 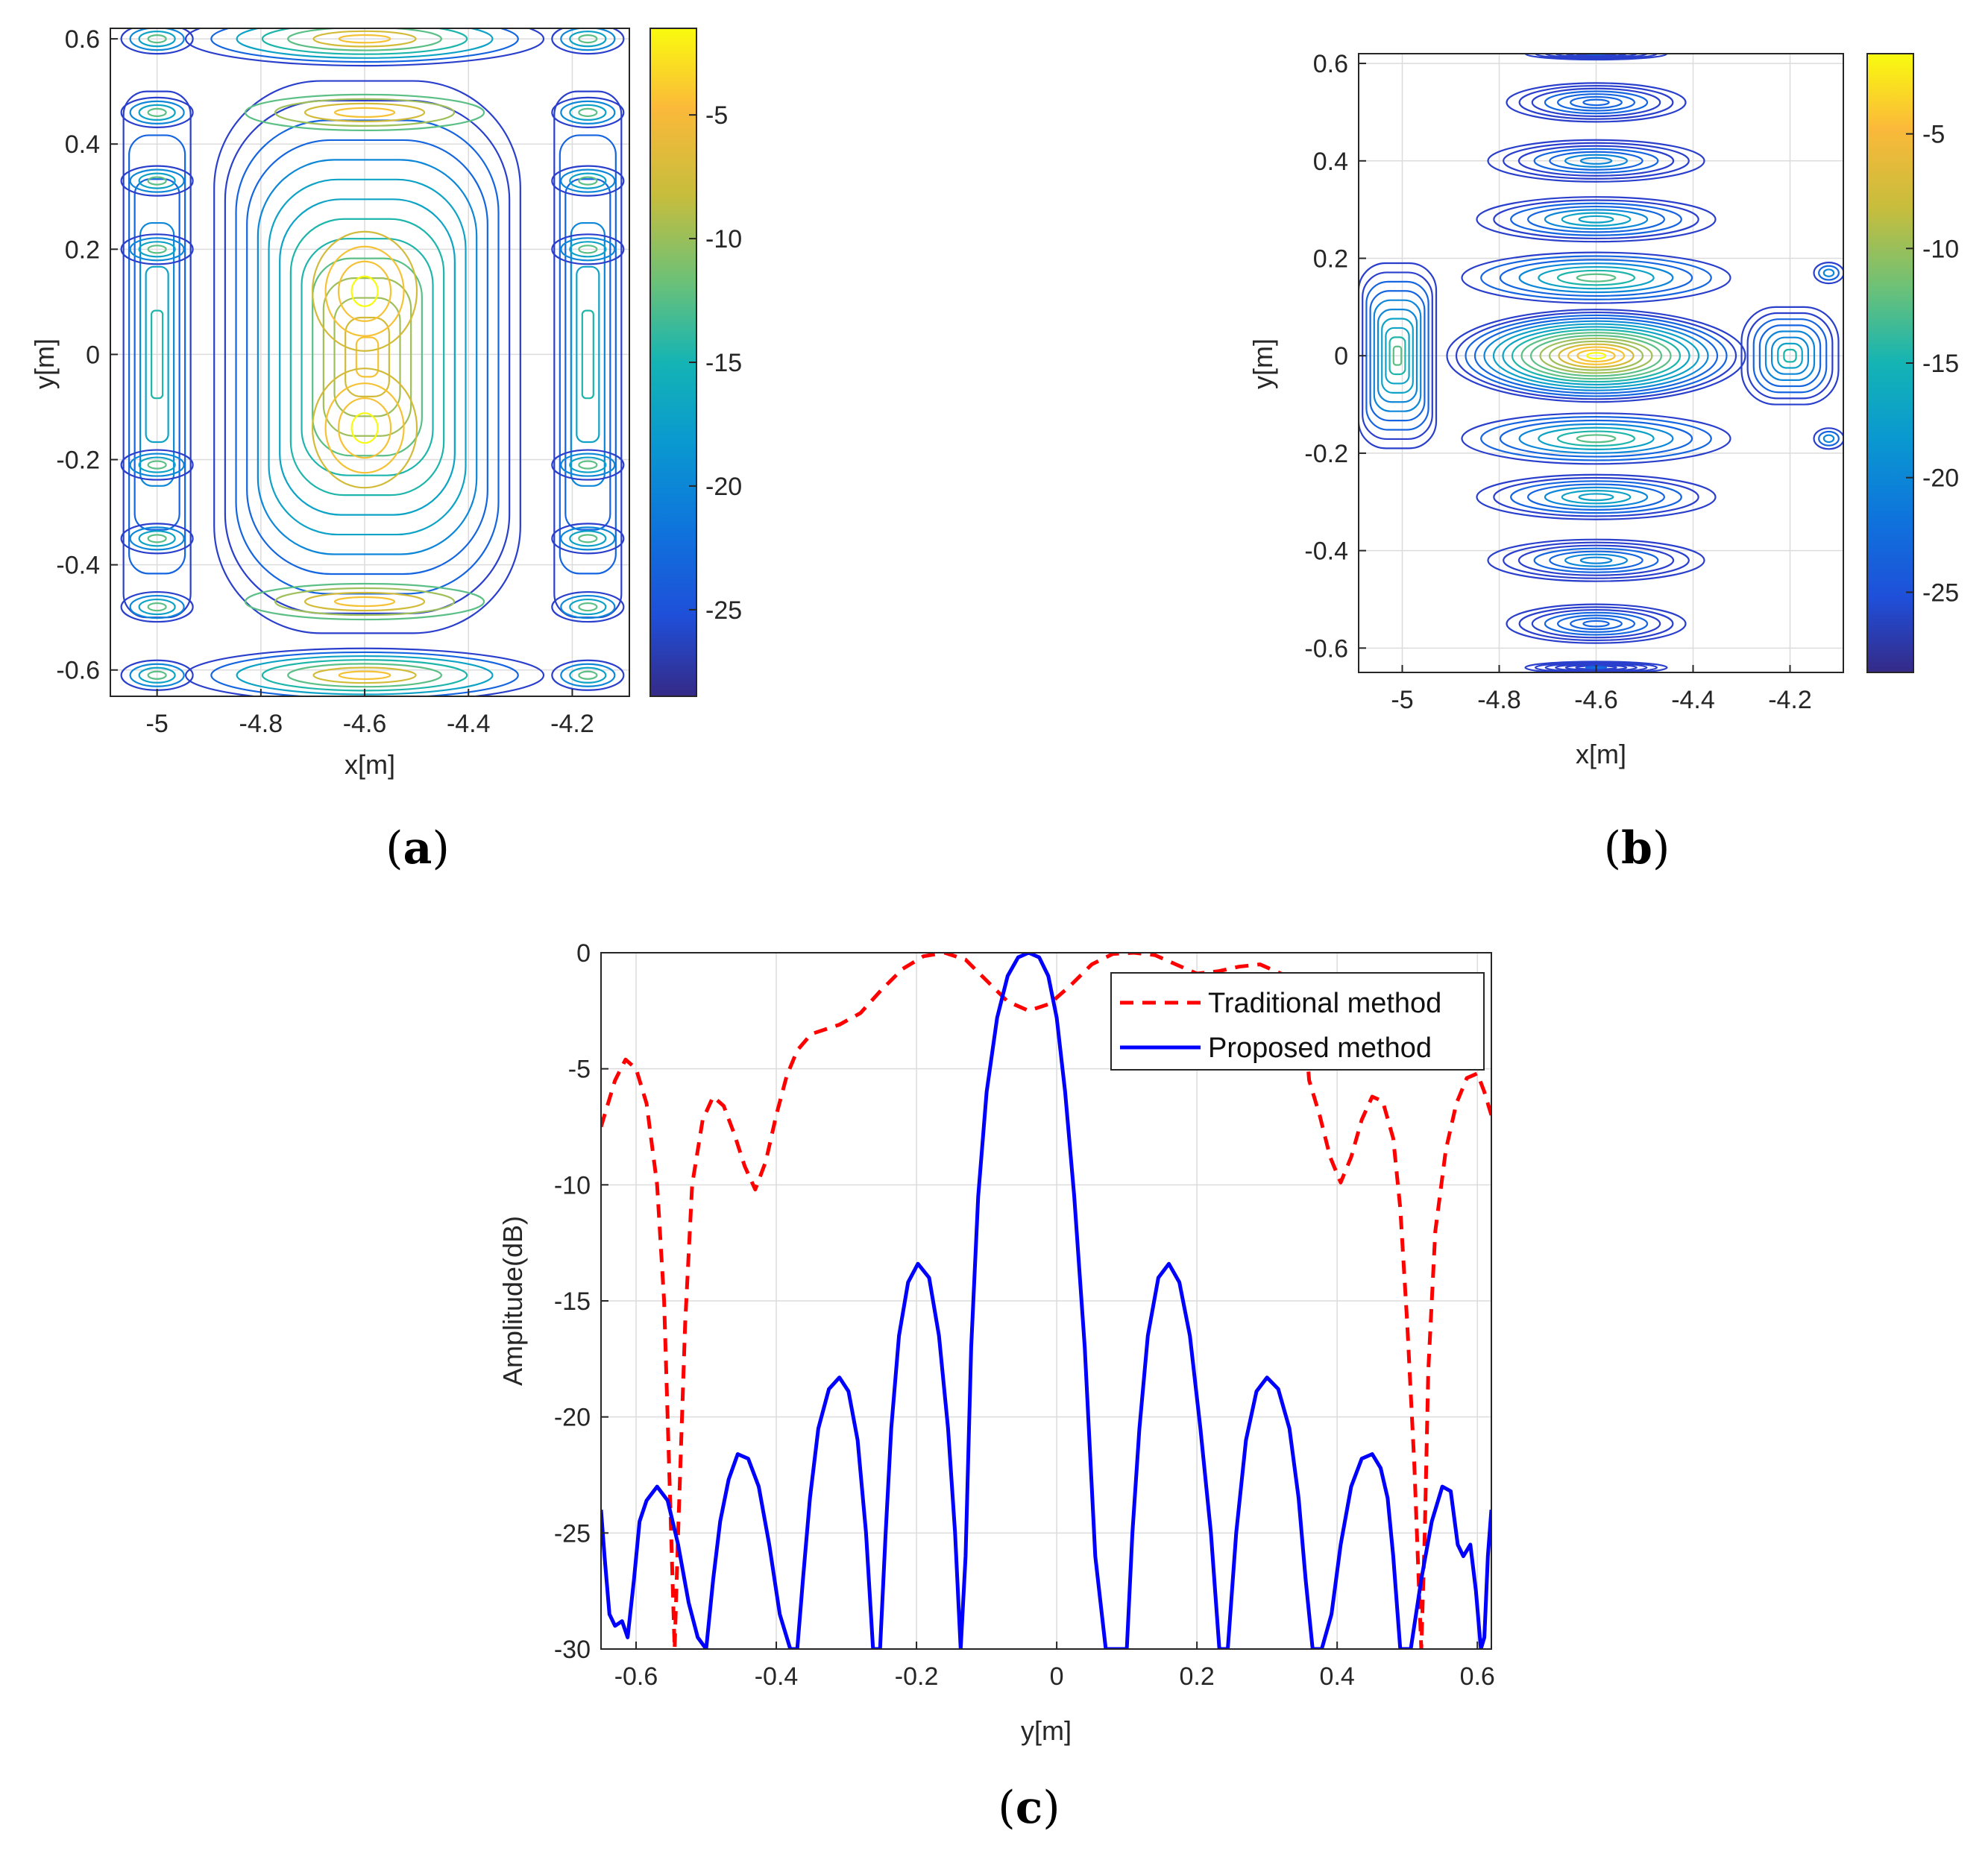 I want to click on caption-c: (c), so click(x=1029, y=1808).